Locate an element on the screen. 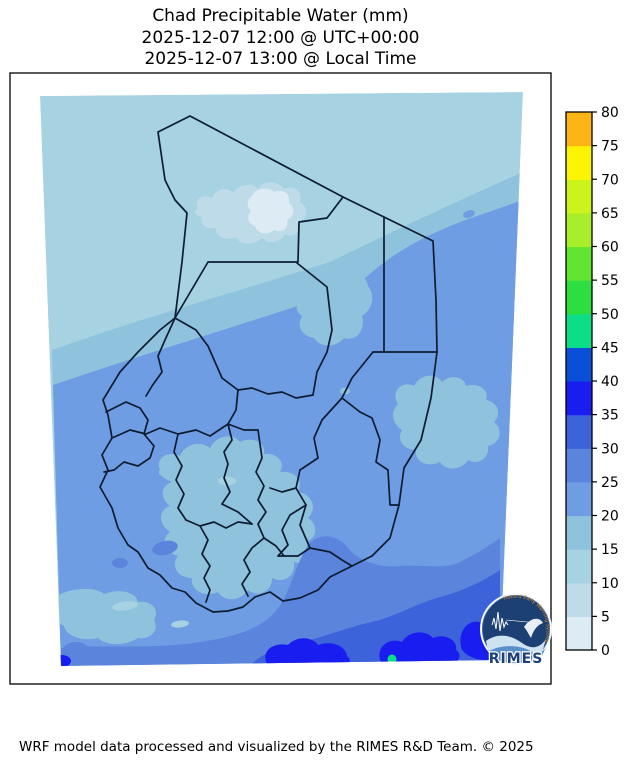  colorbar-tick-label: 65 is located at coordinates (610, 214).